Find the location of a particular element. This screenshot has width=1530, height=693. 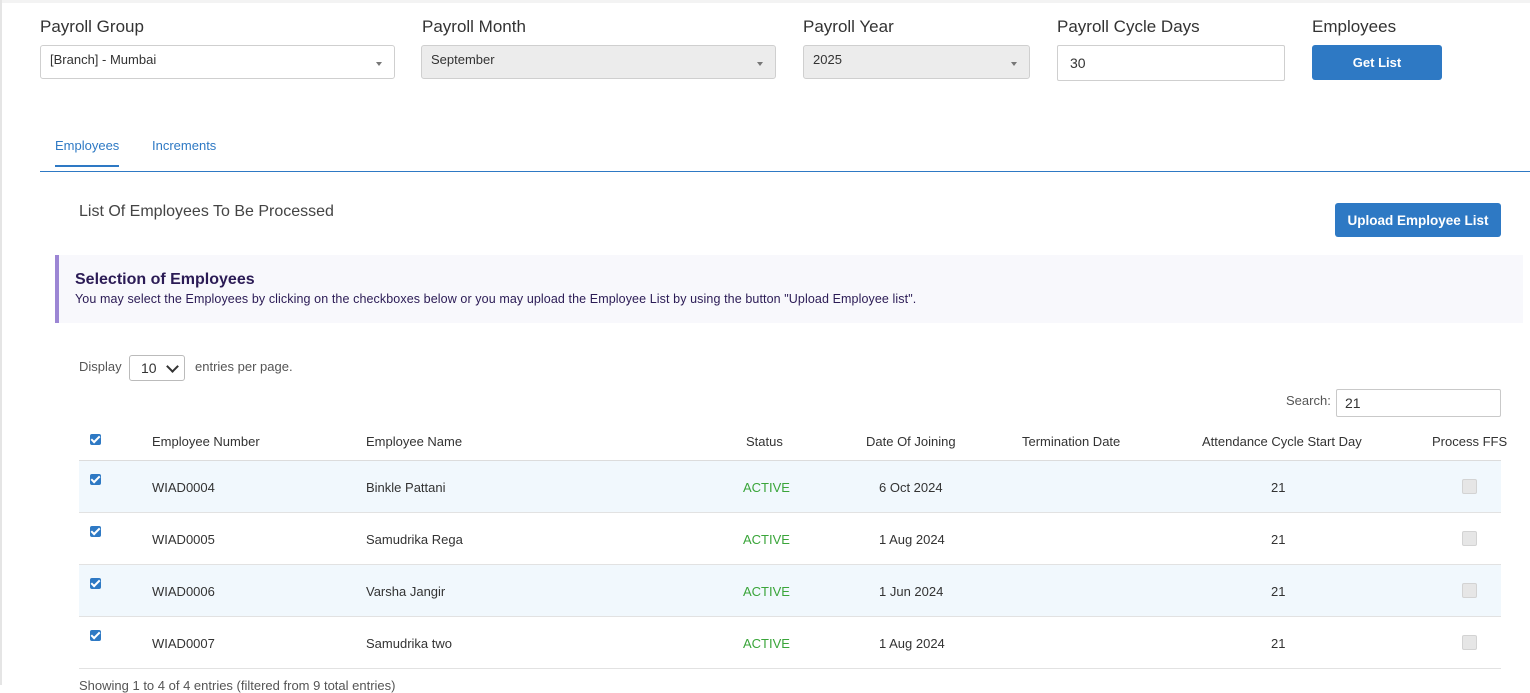

page-size-select: 10 is located at coordinates (157, 368).